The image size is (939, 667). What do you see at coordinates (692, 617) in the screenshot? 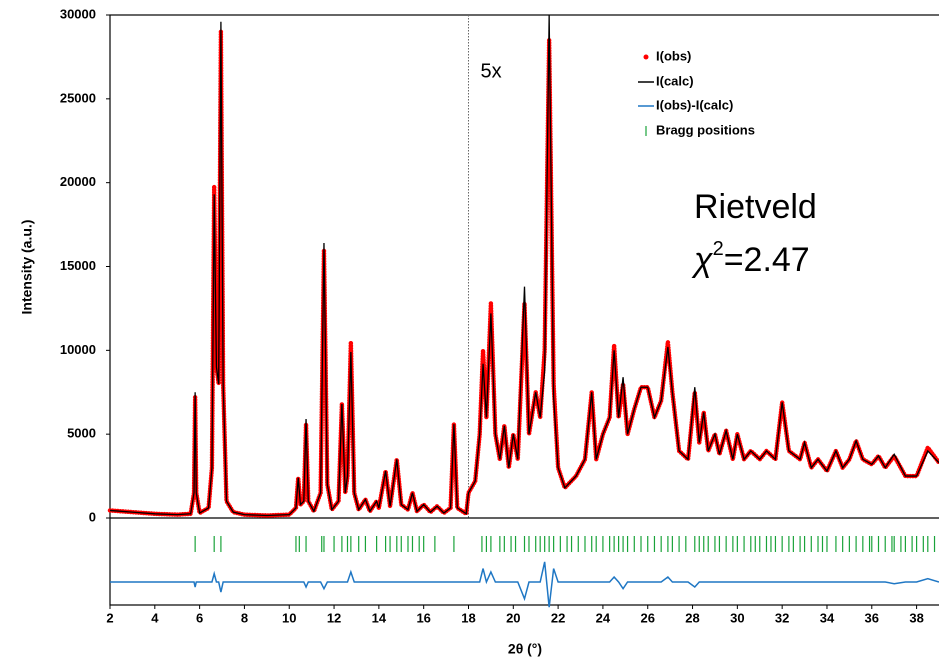
I see `x-tick-label: 28` at bounding box center [692, 617].